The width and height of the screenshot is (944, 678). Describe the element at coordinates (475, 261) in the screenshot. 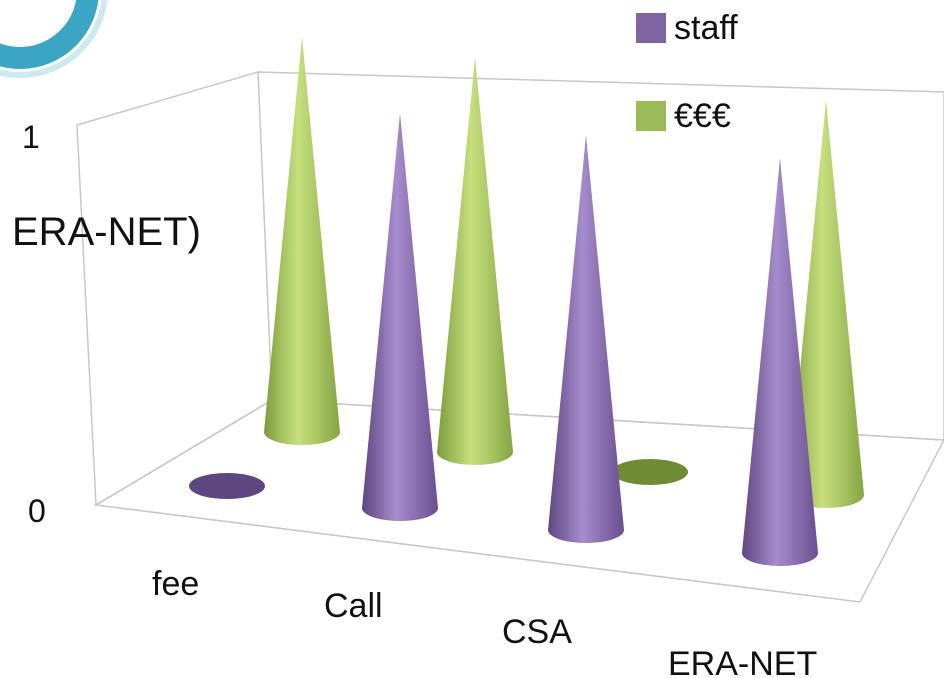

I see `cone-eur-call` at that location.